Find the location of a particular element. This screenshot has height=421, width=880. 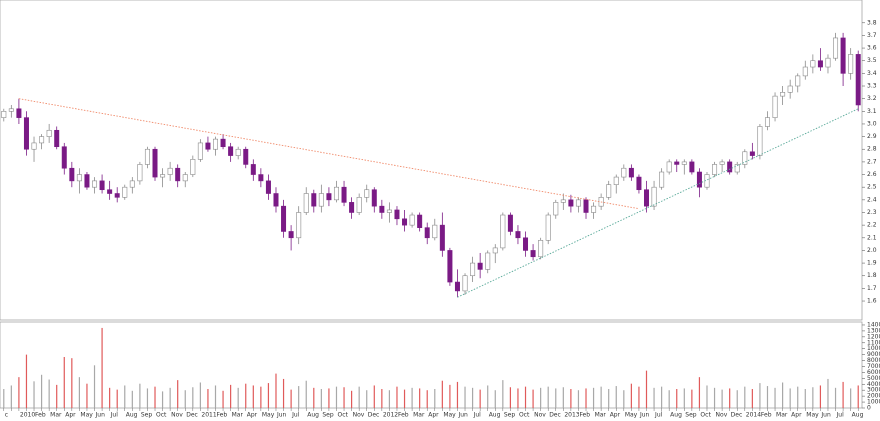

x-tick-label: Jun is located at coordinates (825, 415).